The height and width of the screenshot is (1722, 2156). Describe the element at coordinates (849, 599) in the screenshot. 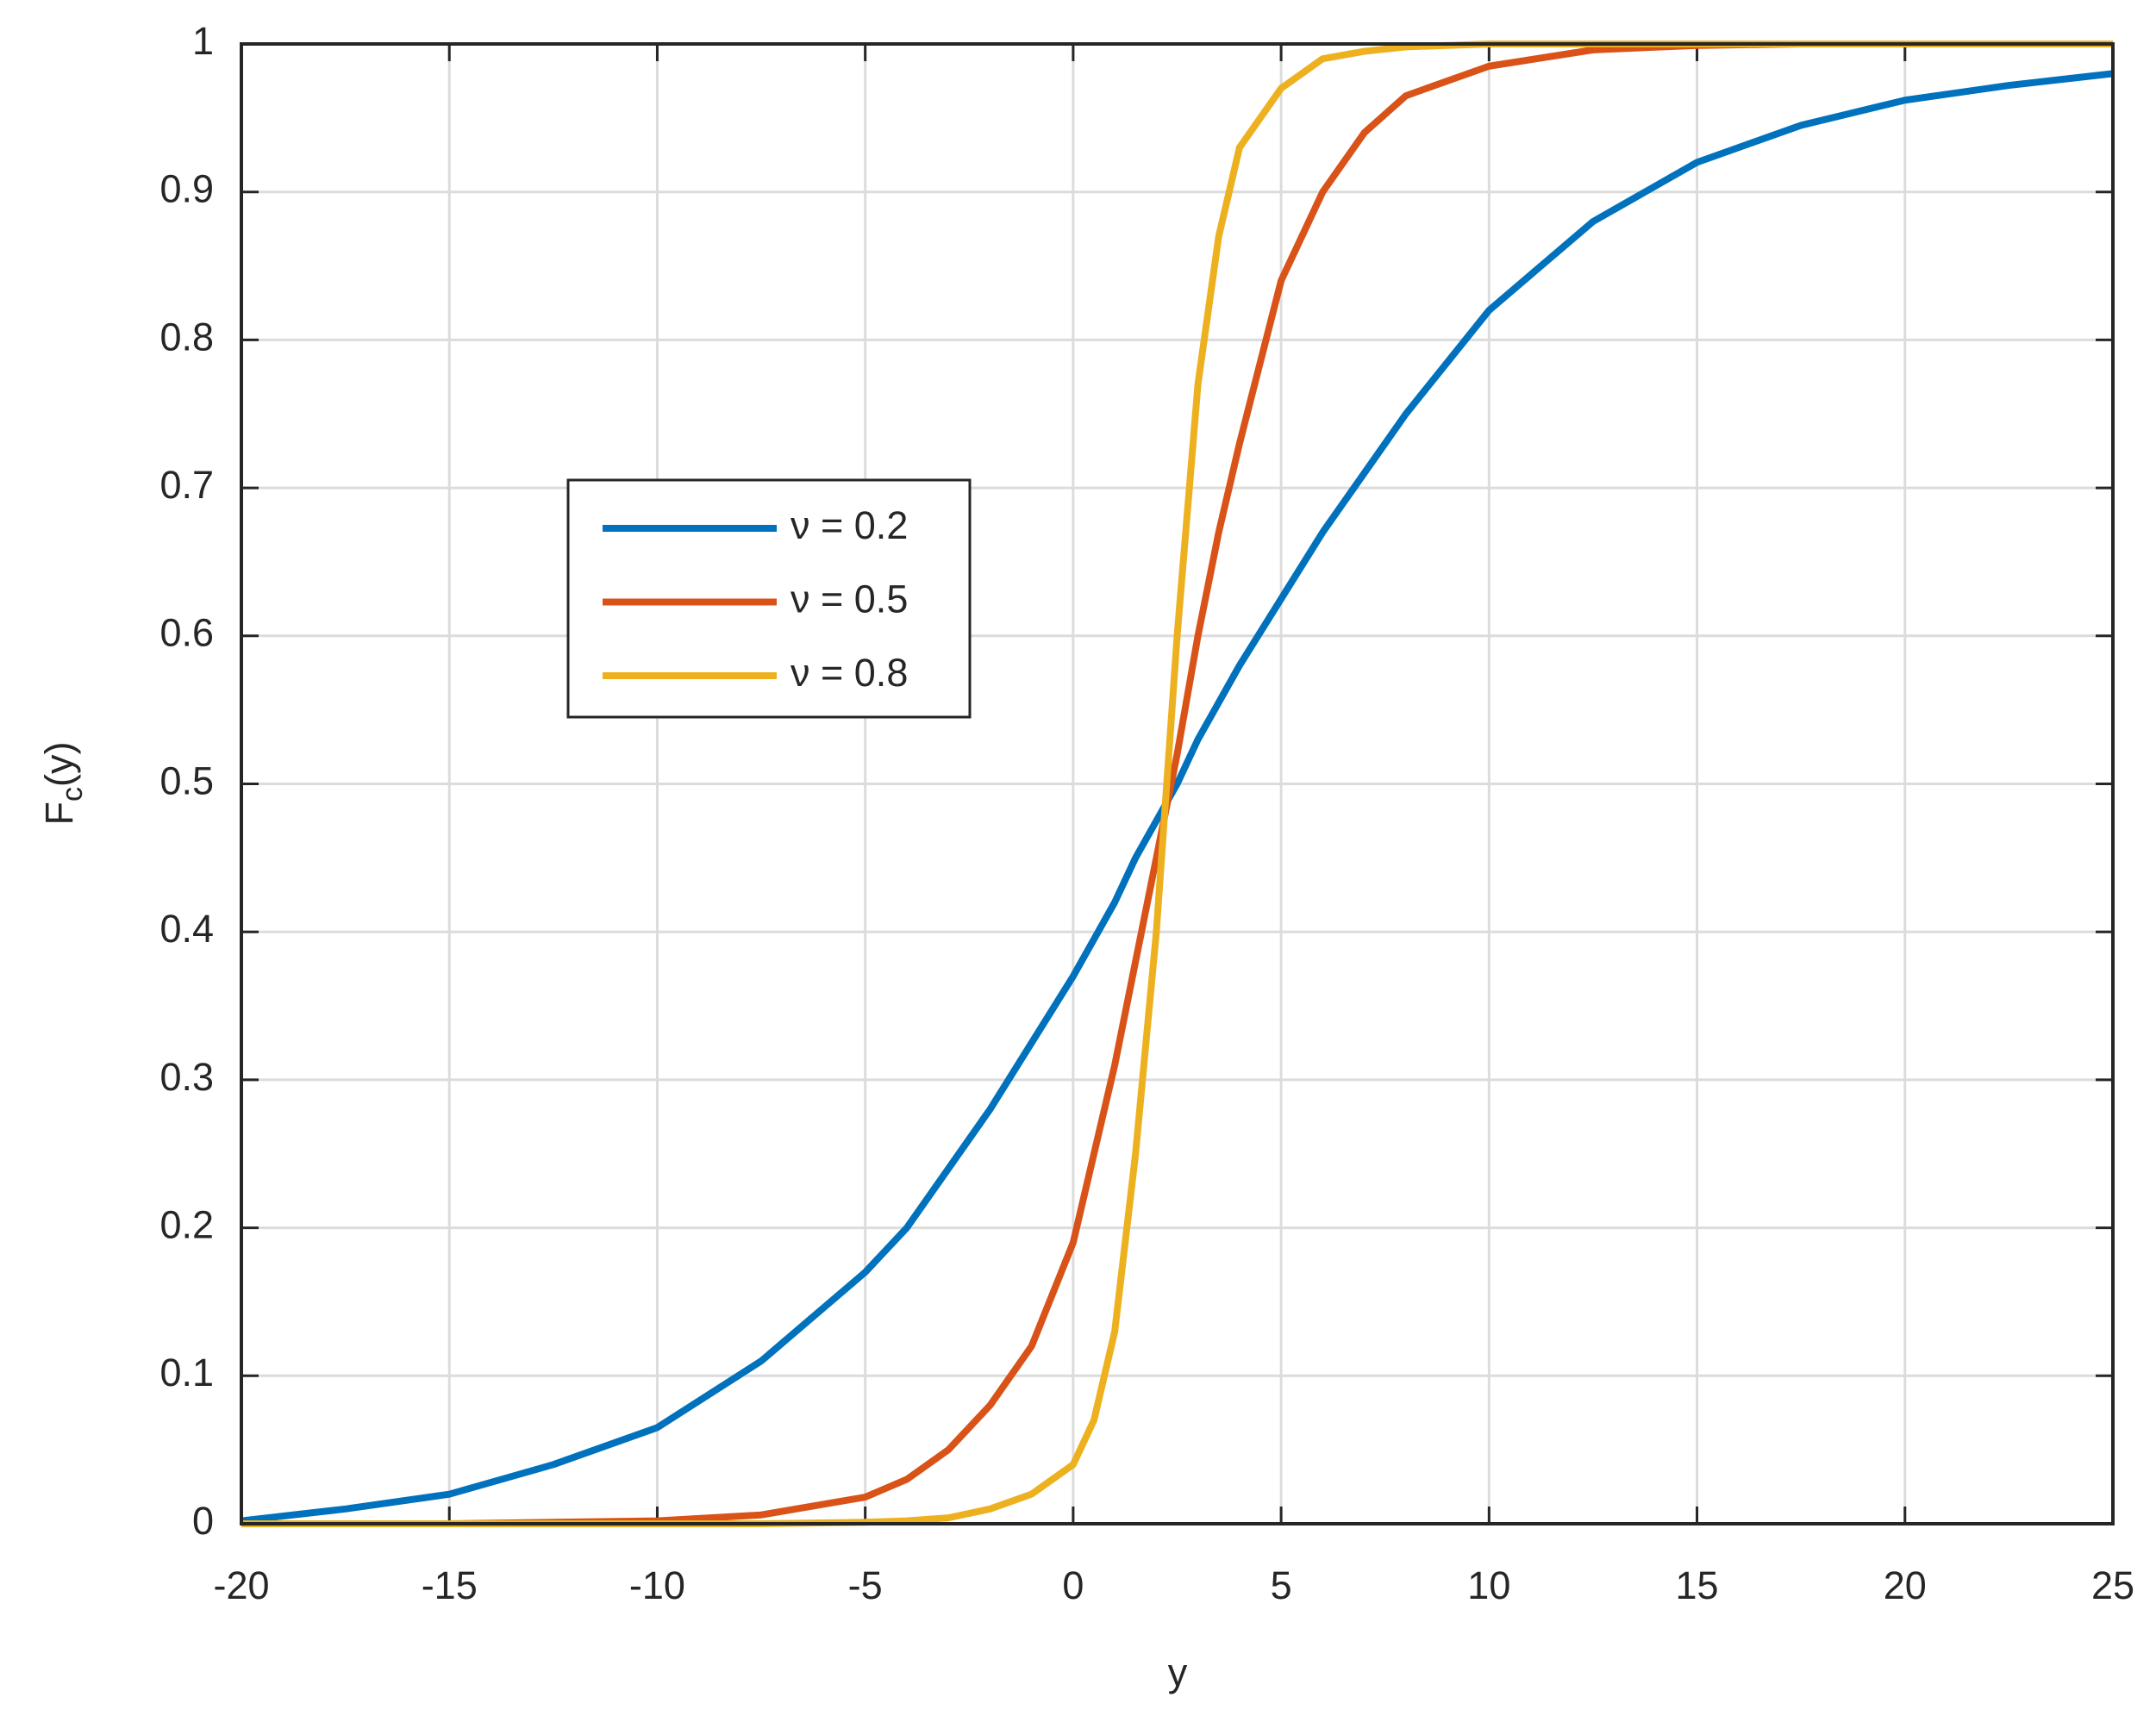

I see `legend-label: ν = 0.5` at that location.